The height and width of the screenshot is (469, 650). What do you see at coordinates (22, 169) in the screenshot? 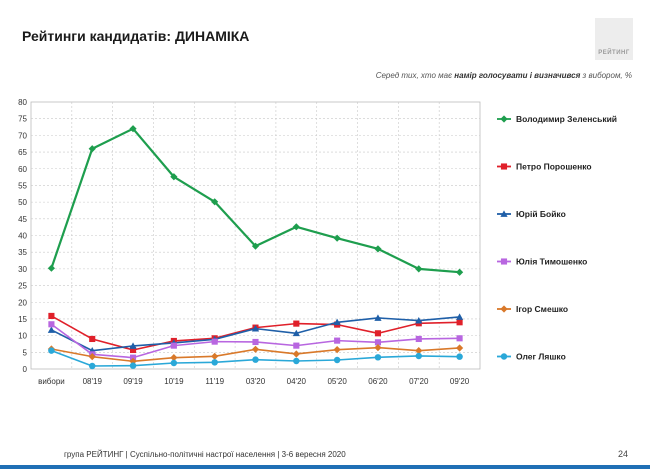
I see `y-tick-label: 60` at bounding box center [22, 169].